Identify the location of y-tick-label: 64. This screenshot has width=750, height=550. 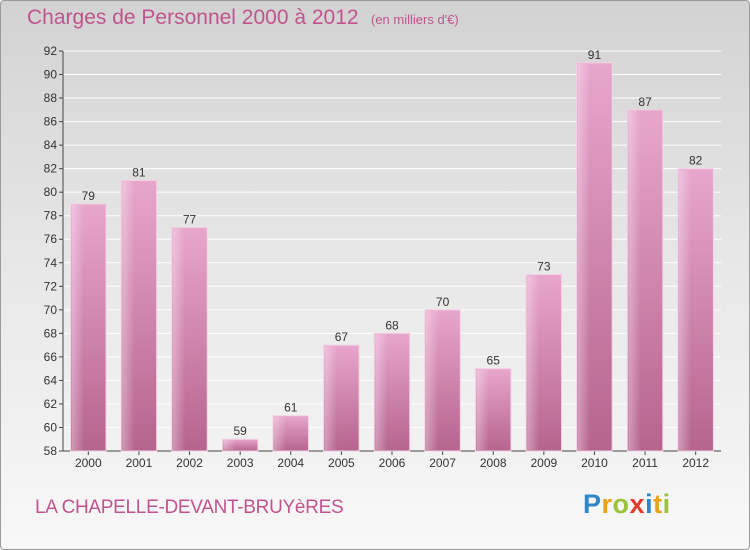
(51, 380).